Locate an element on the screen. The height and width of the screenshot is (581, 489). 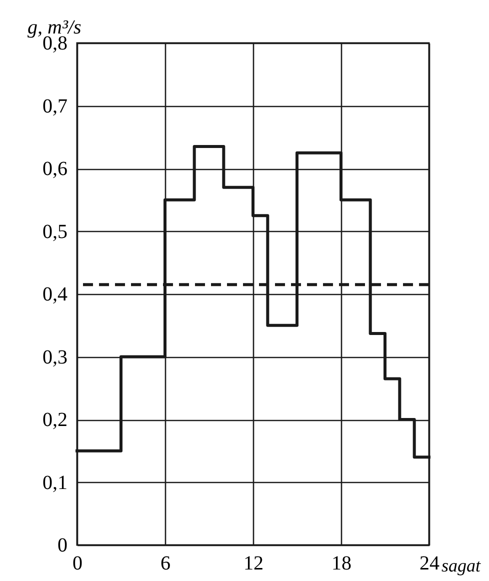
y-tick-label: 0,4 is located at coordinates (55, 295).